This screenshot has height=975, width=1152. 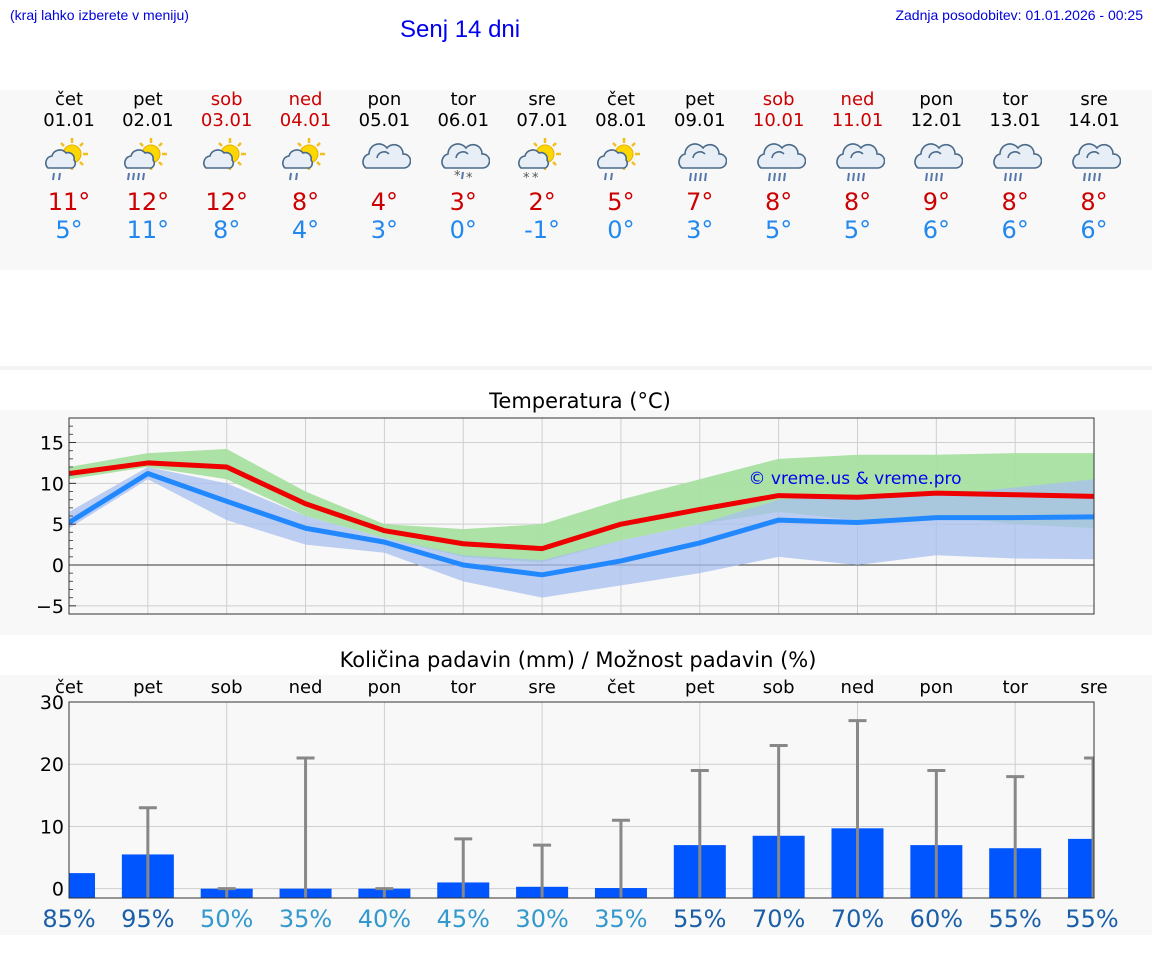 I want to click on temp-plot, so click(x=581, y=523).